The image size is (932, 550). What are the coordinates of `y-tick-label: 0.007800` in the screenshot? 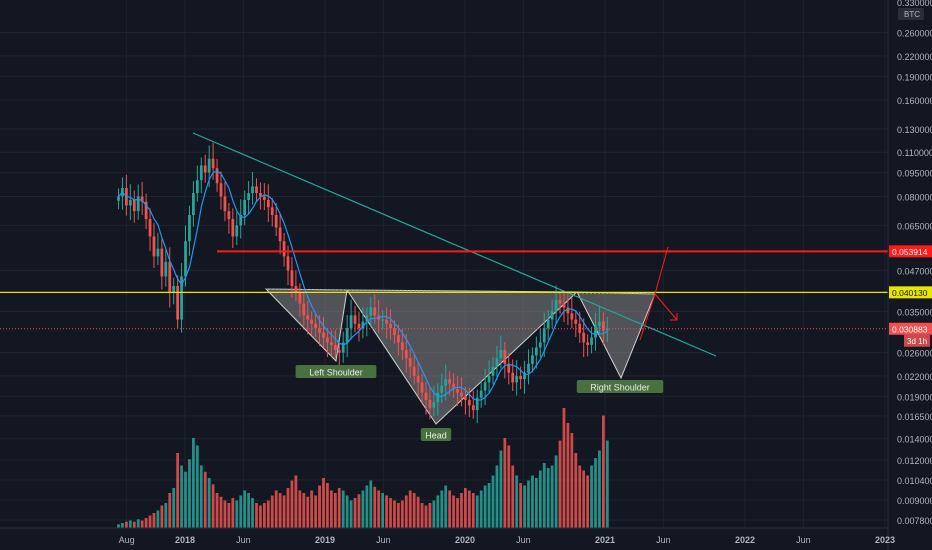 It's located at (914, 521).